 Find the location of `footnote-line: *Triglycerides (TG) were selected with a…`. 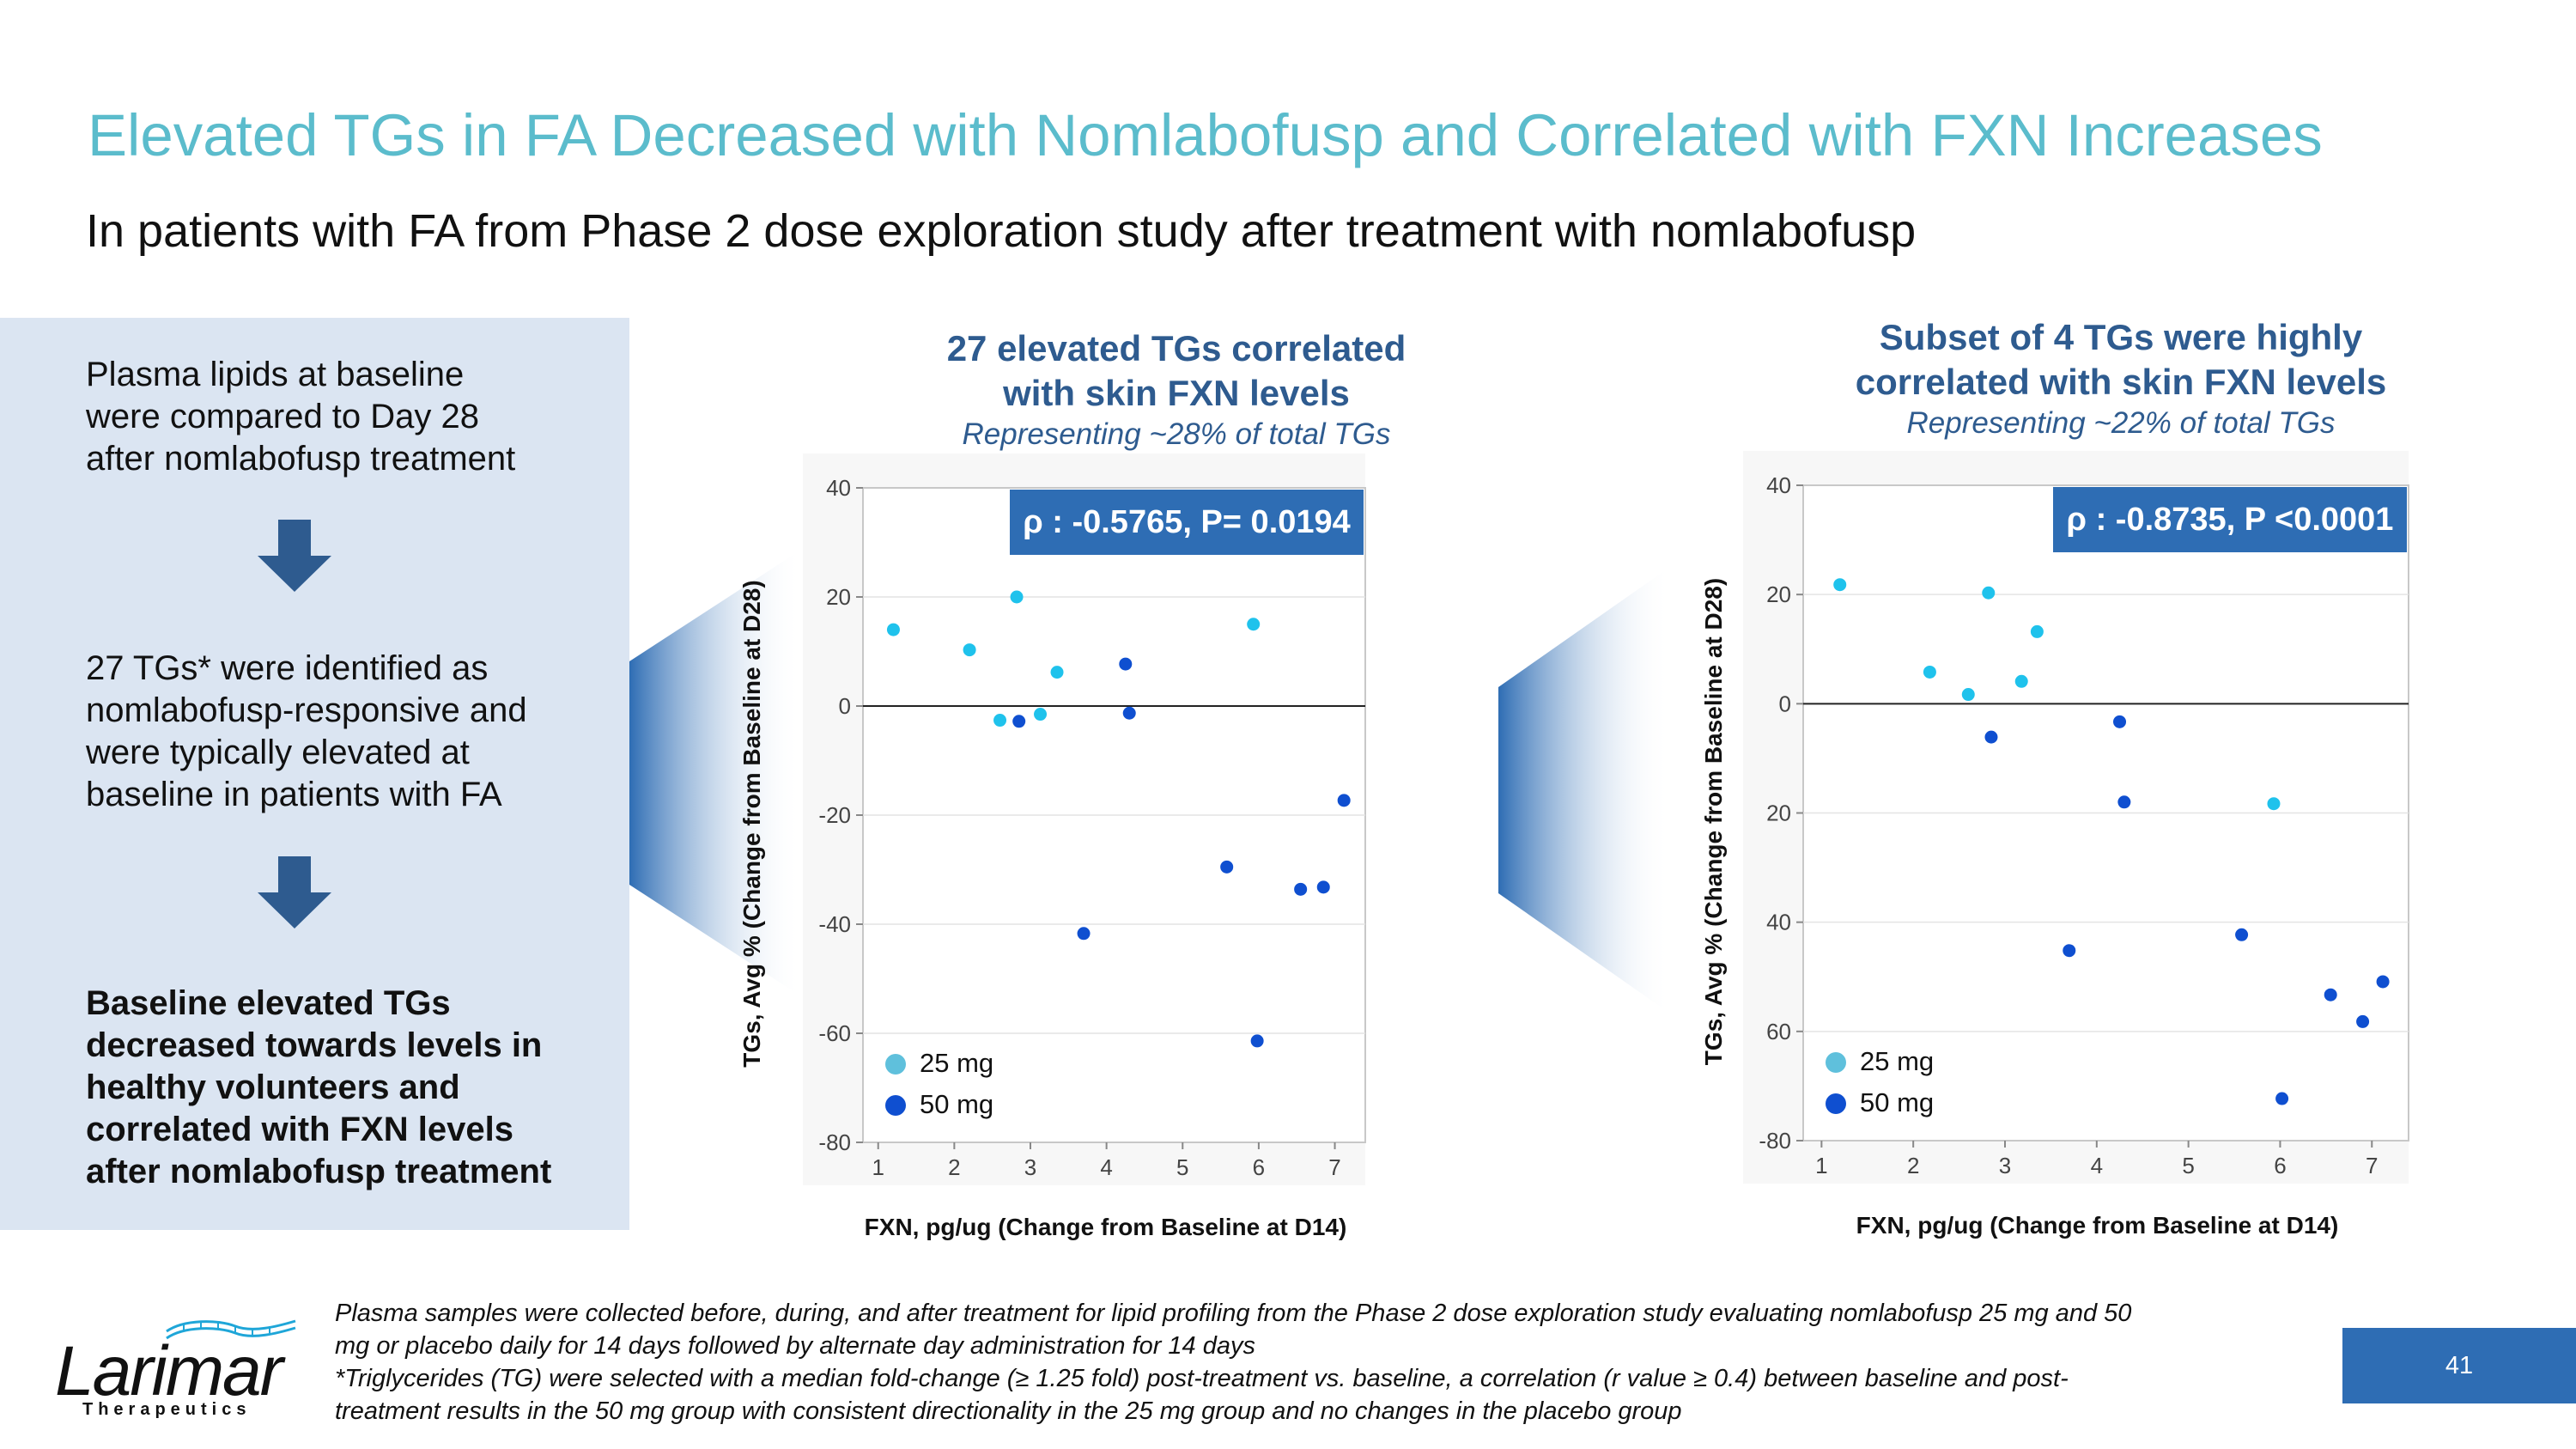

footnote-line: *Triglycerides (TG) were selected with a… is located at coordinates (1202, 1378).